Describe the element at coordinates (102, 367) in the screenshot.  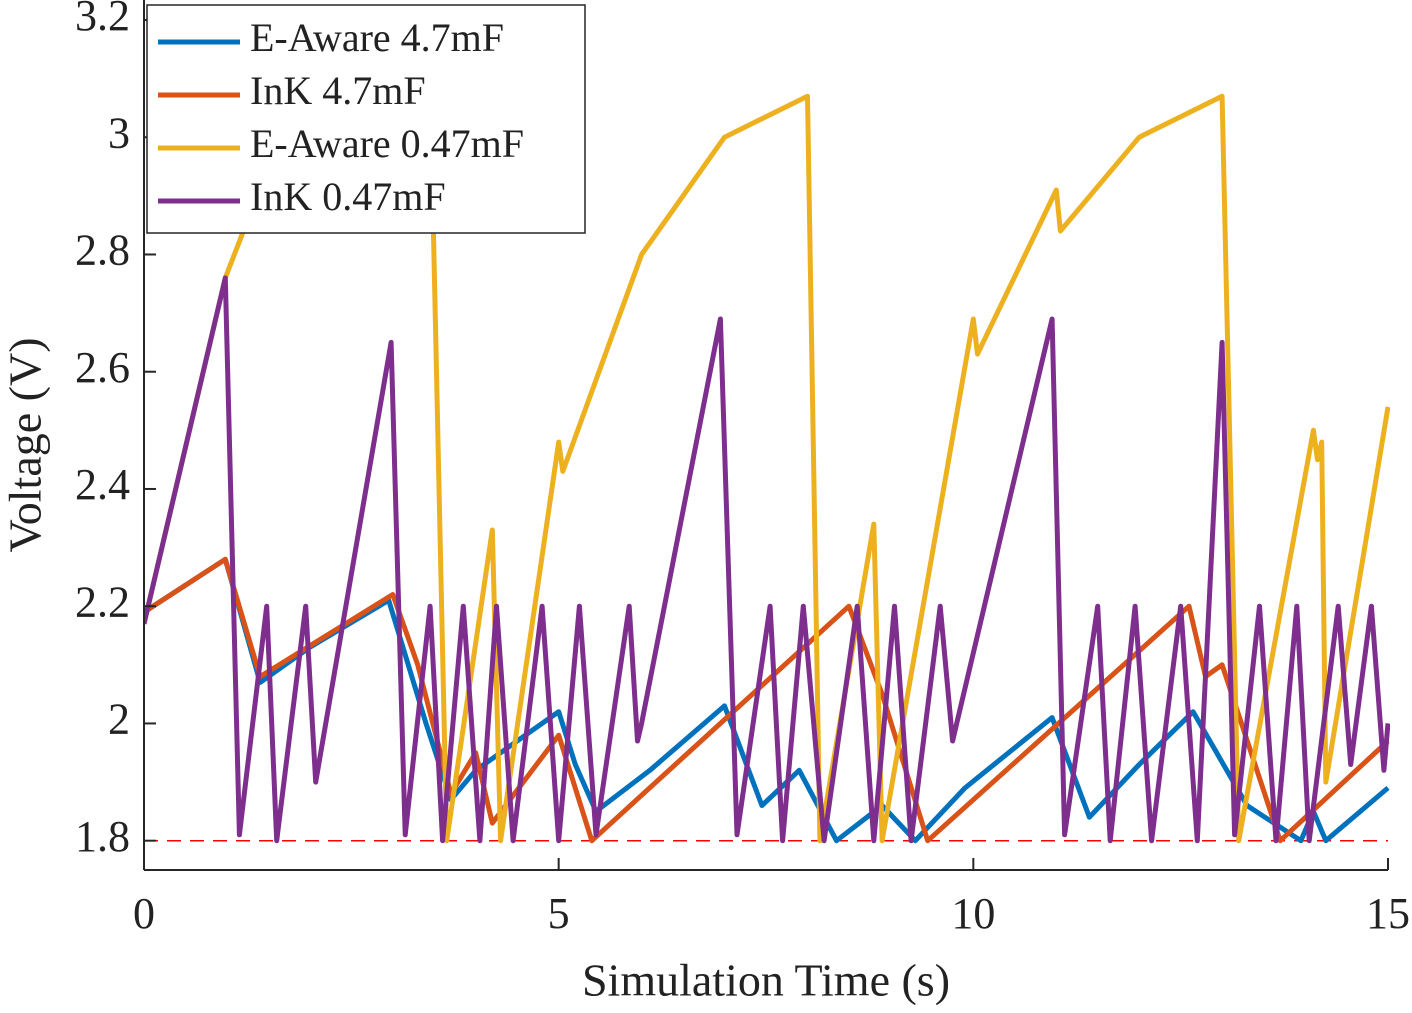
I see `y-tick-label: 2.6` at that location.